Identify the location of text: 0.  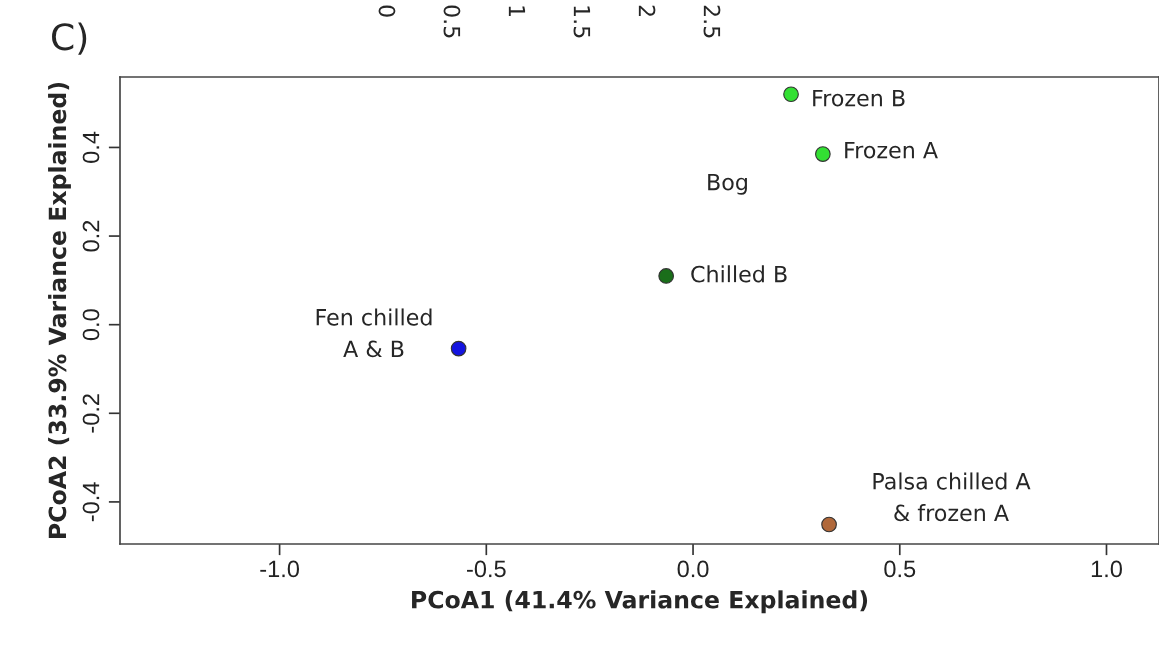
(387, 11).